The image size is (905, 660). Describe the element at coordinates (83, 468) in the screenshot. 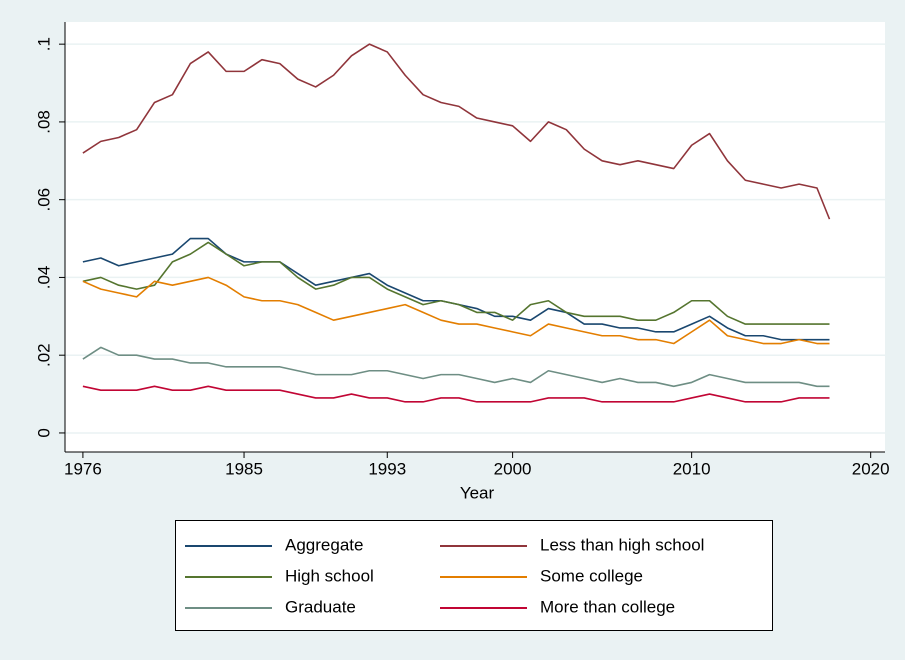

I see `x-tick-label: 1976` at that location.